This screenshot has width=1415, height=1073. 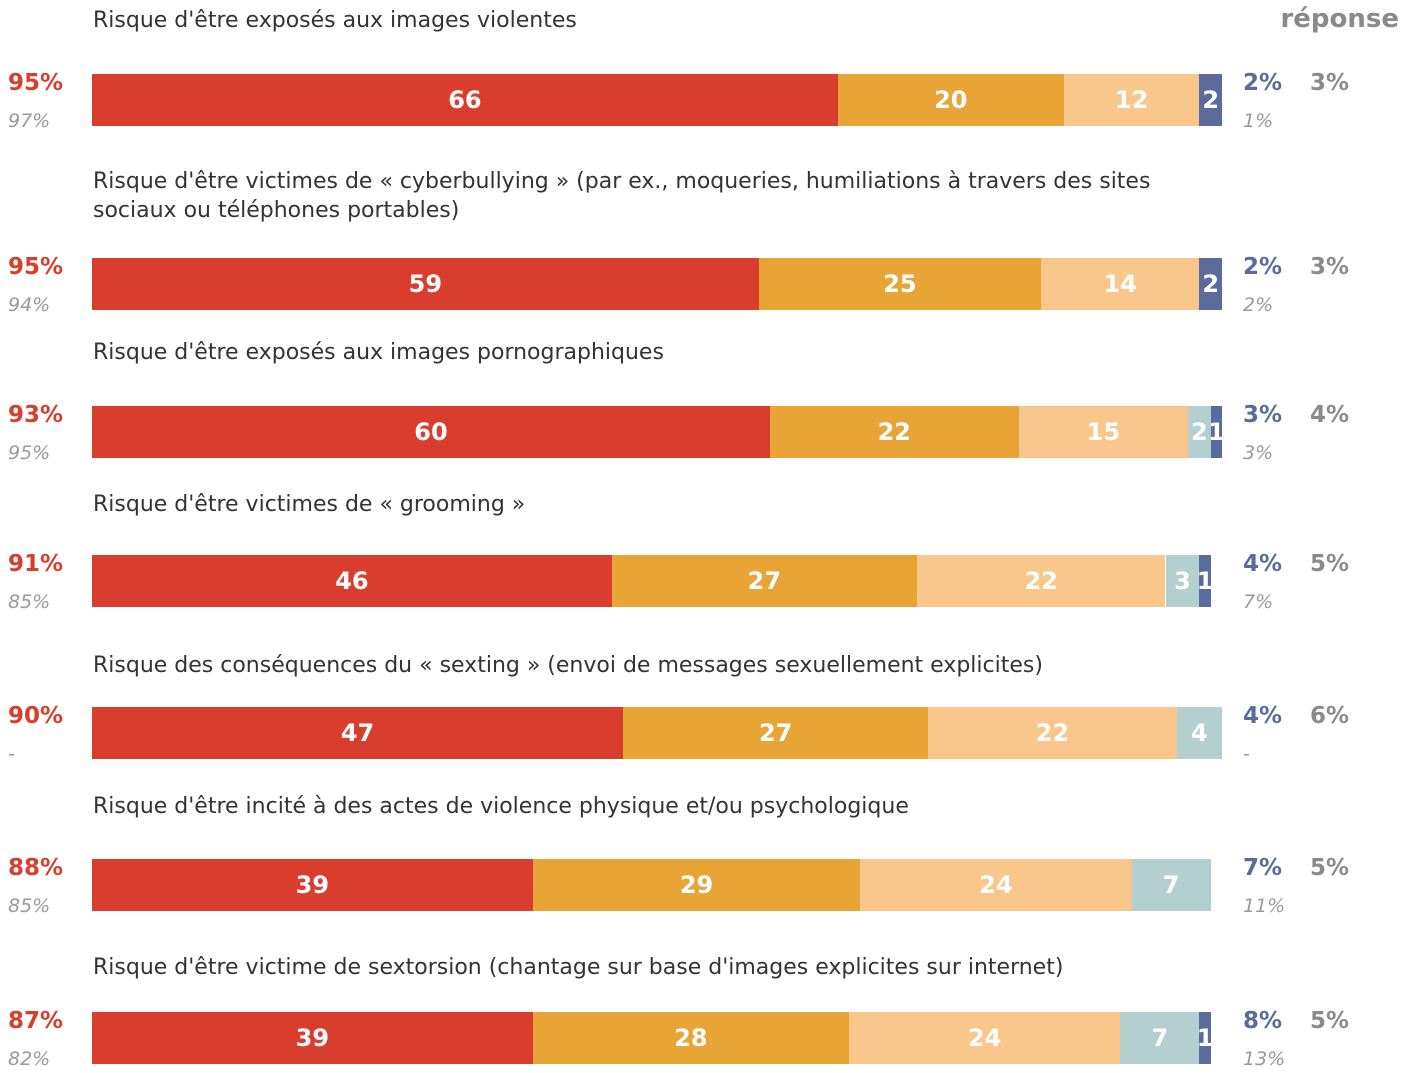 What do you see at coordinates (309, 504) in the screenshot?
I see `category-label: Risque d'être victimes de « grooming »` at bounding box center [309, 504].